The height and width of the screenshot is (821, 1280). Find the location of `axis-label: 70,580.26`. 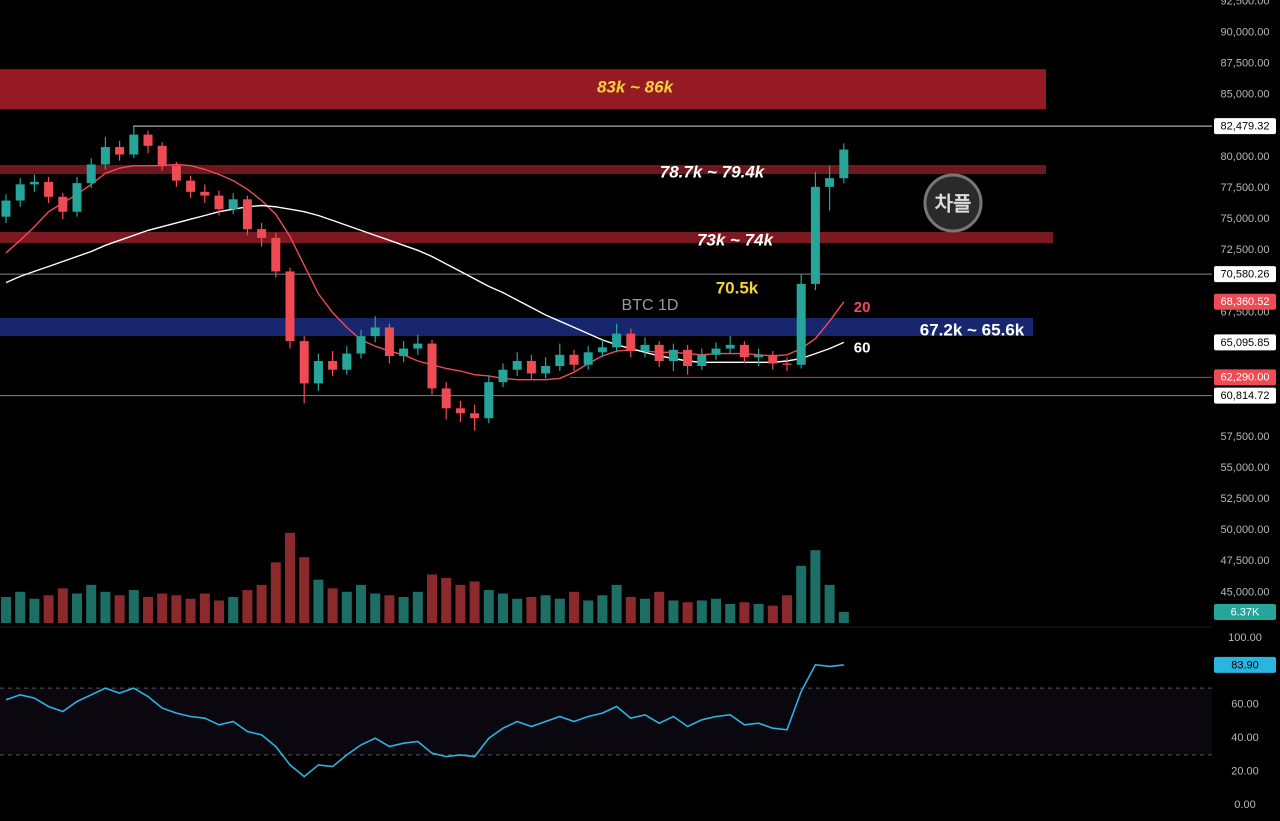

axis-label: 70,580.26 is located at coordinates (1245, 275).